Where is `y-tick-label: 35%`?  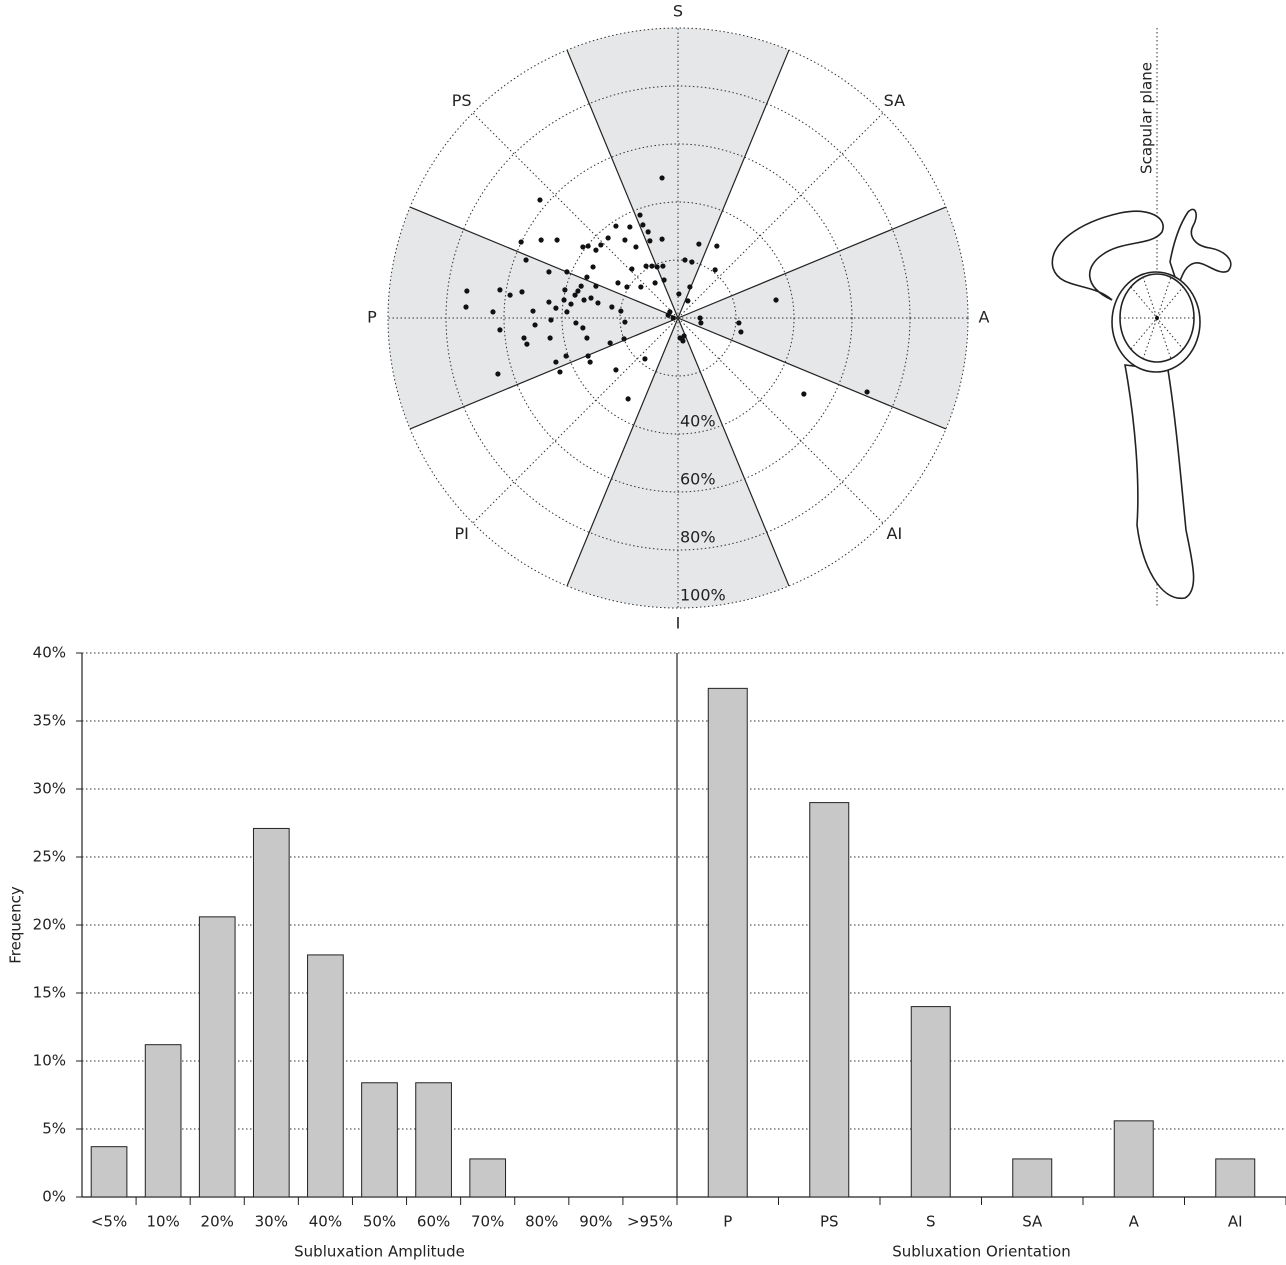
y-tick-label: 35% is located at coordinates (49, 721).